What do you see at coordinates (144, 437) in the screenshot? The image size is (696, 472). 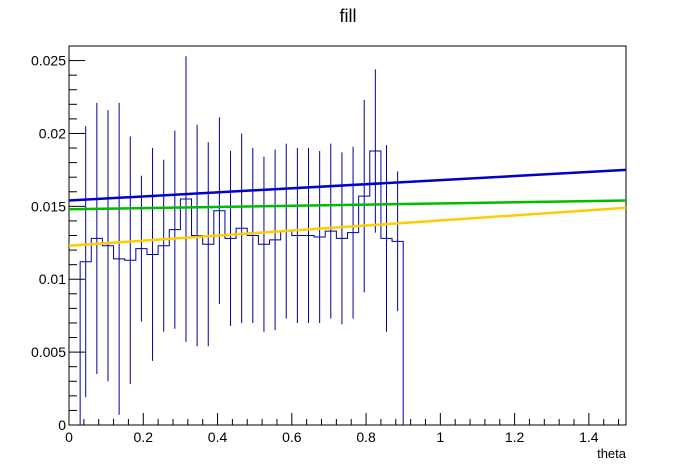 I see `x-tick-label: 0.2` at bounding box center [144, 437].